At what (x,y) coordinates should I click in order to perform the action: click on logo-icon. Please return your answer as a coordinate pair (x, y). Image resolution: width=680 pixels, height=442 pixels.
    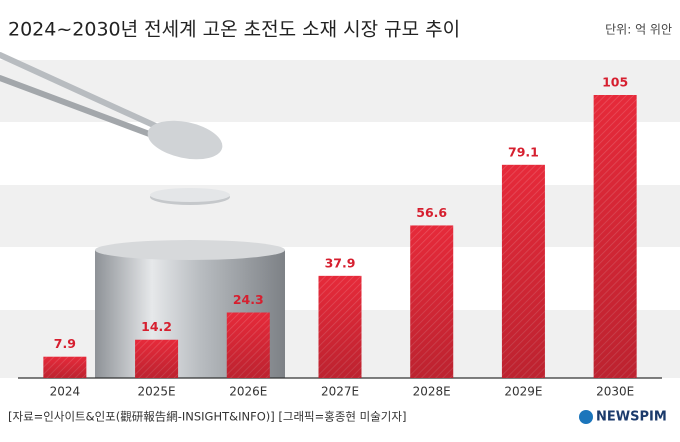
    Looking at the image, I should click on (586, 417).